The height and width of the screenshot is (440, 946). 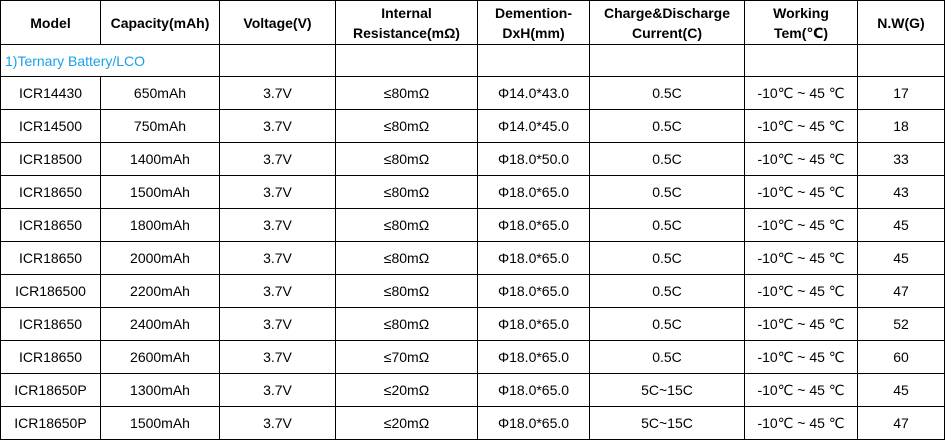 I want to click on cell-net-weight: 52, so click(x=901, y=324).